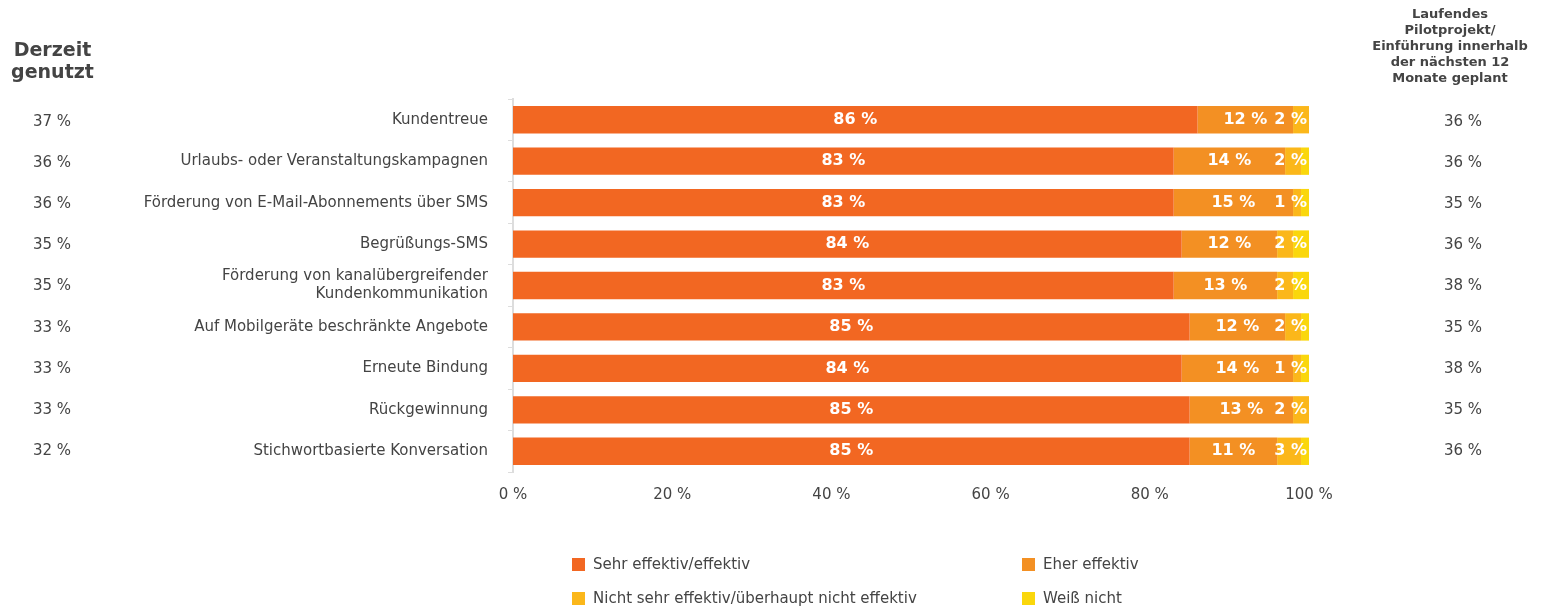  I want to click on y-tick-label: Förderung von kanalübergreifender Kundenkommunikation, so click(355, 284).